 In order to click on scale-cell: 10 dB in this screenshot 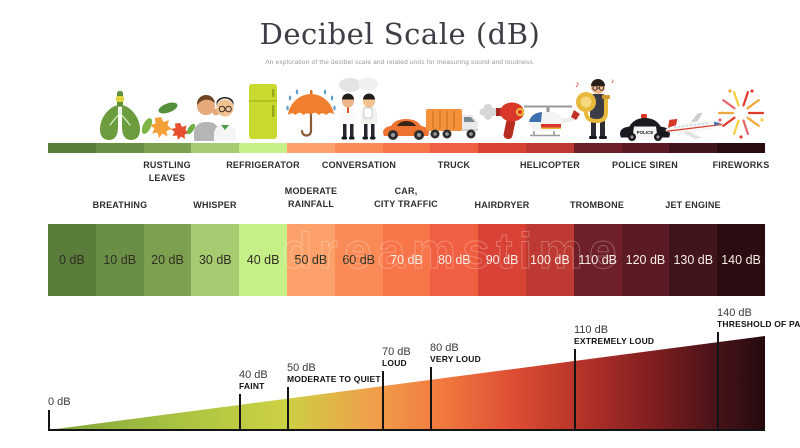, I will do `click(119, 260)`.